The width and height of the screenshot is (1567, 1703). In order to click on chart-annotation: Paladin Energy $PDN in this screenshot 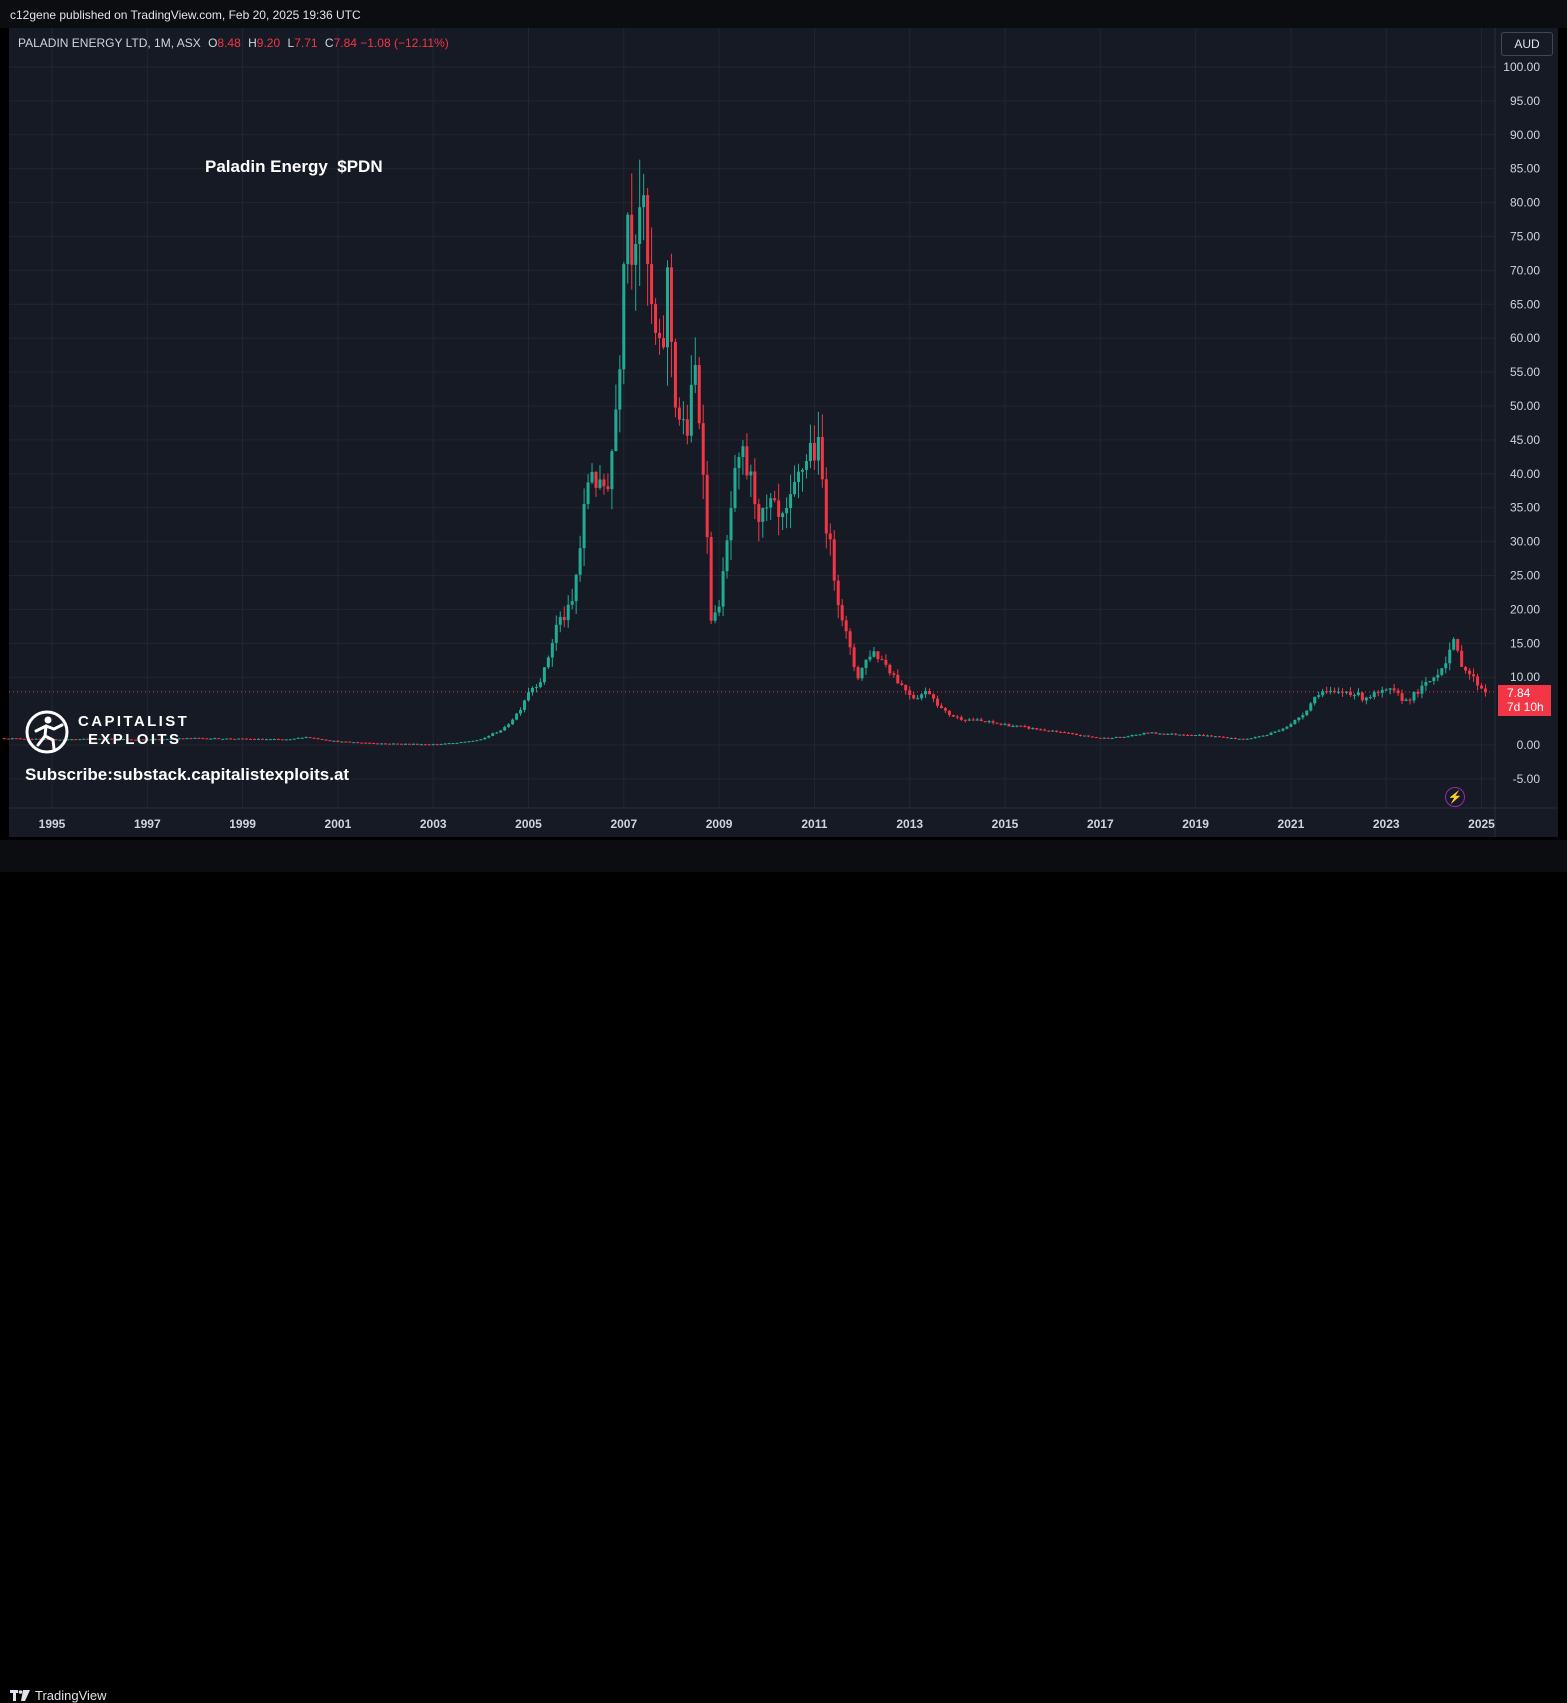, I will do `click(294, 166)`.